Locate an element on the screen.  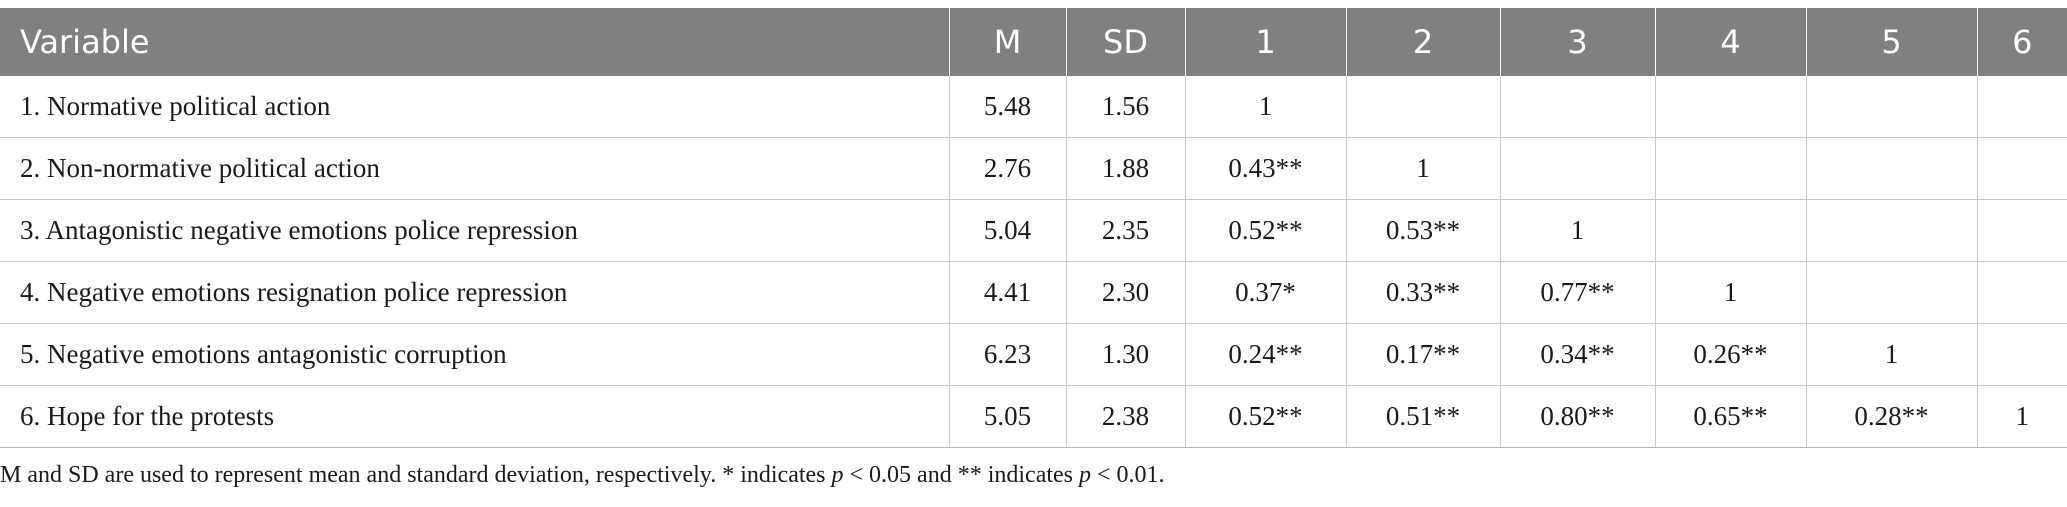
header-cell-1: 1 is located at coordinates (1266, 42).